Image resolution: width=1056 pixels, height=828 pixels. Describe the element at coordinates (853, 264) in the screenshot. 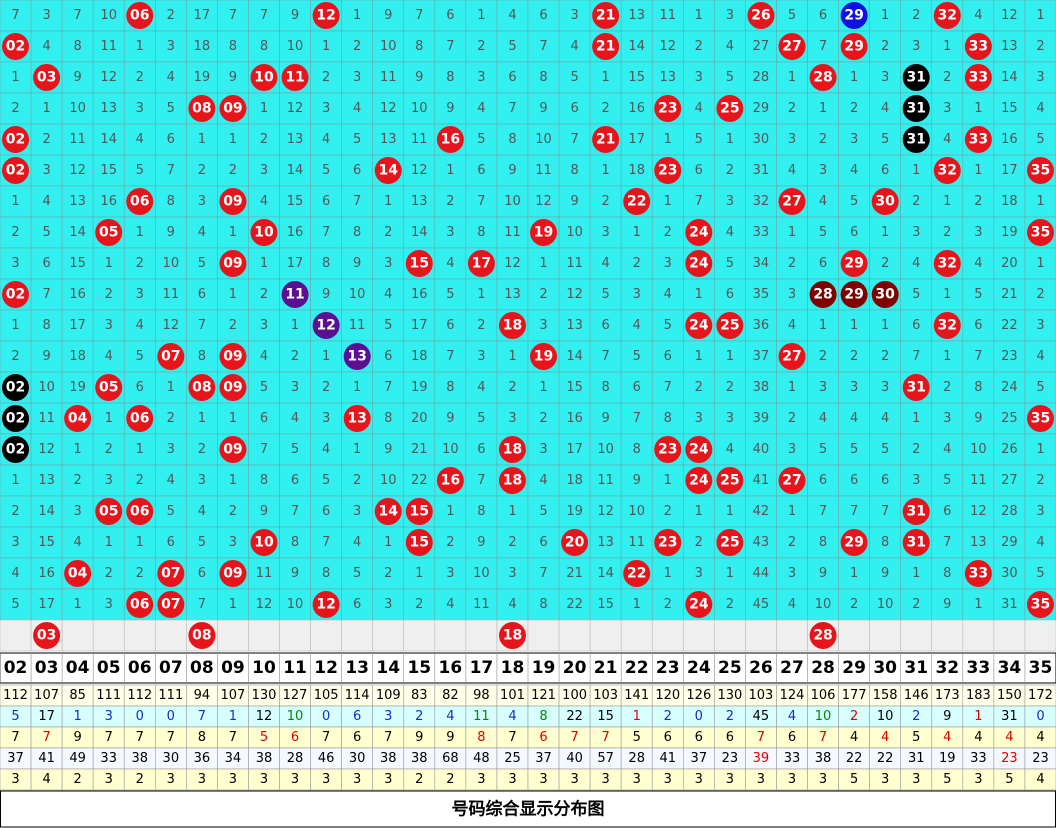

I see `ball-number: 29` at that location.